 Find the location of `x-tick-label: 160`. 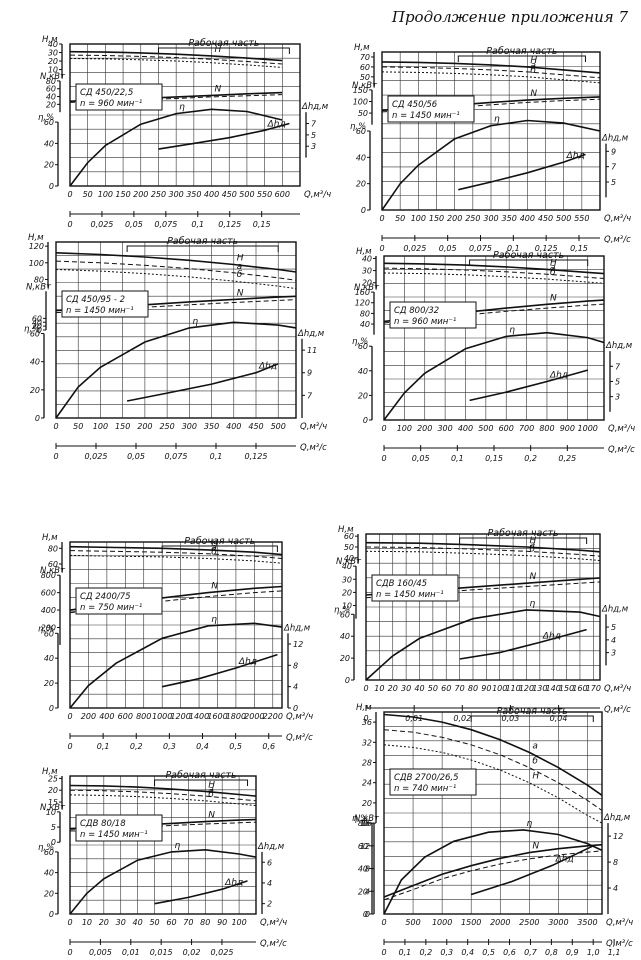

x-tick-label: 160 is located at coordinates (579, 688).